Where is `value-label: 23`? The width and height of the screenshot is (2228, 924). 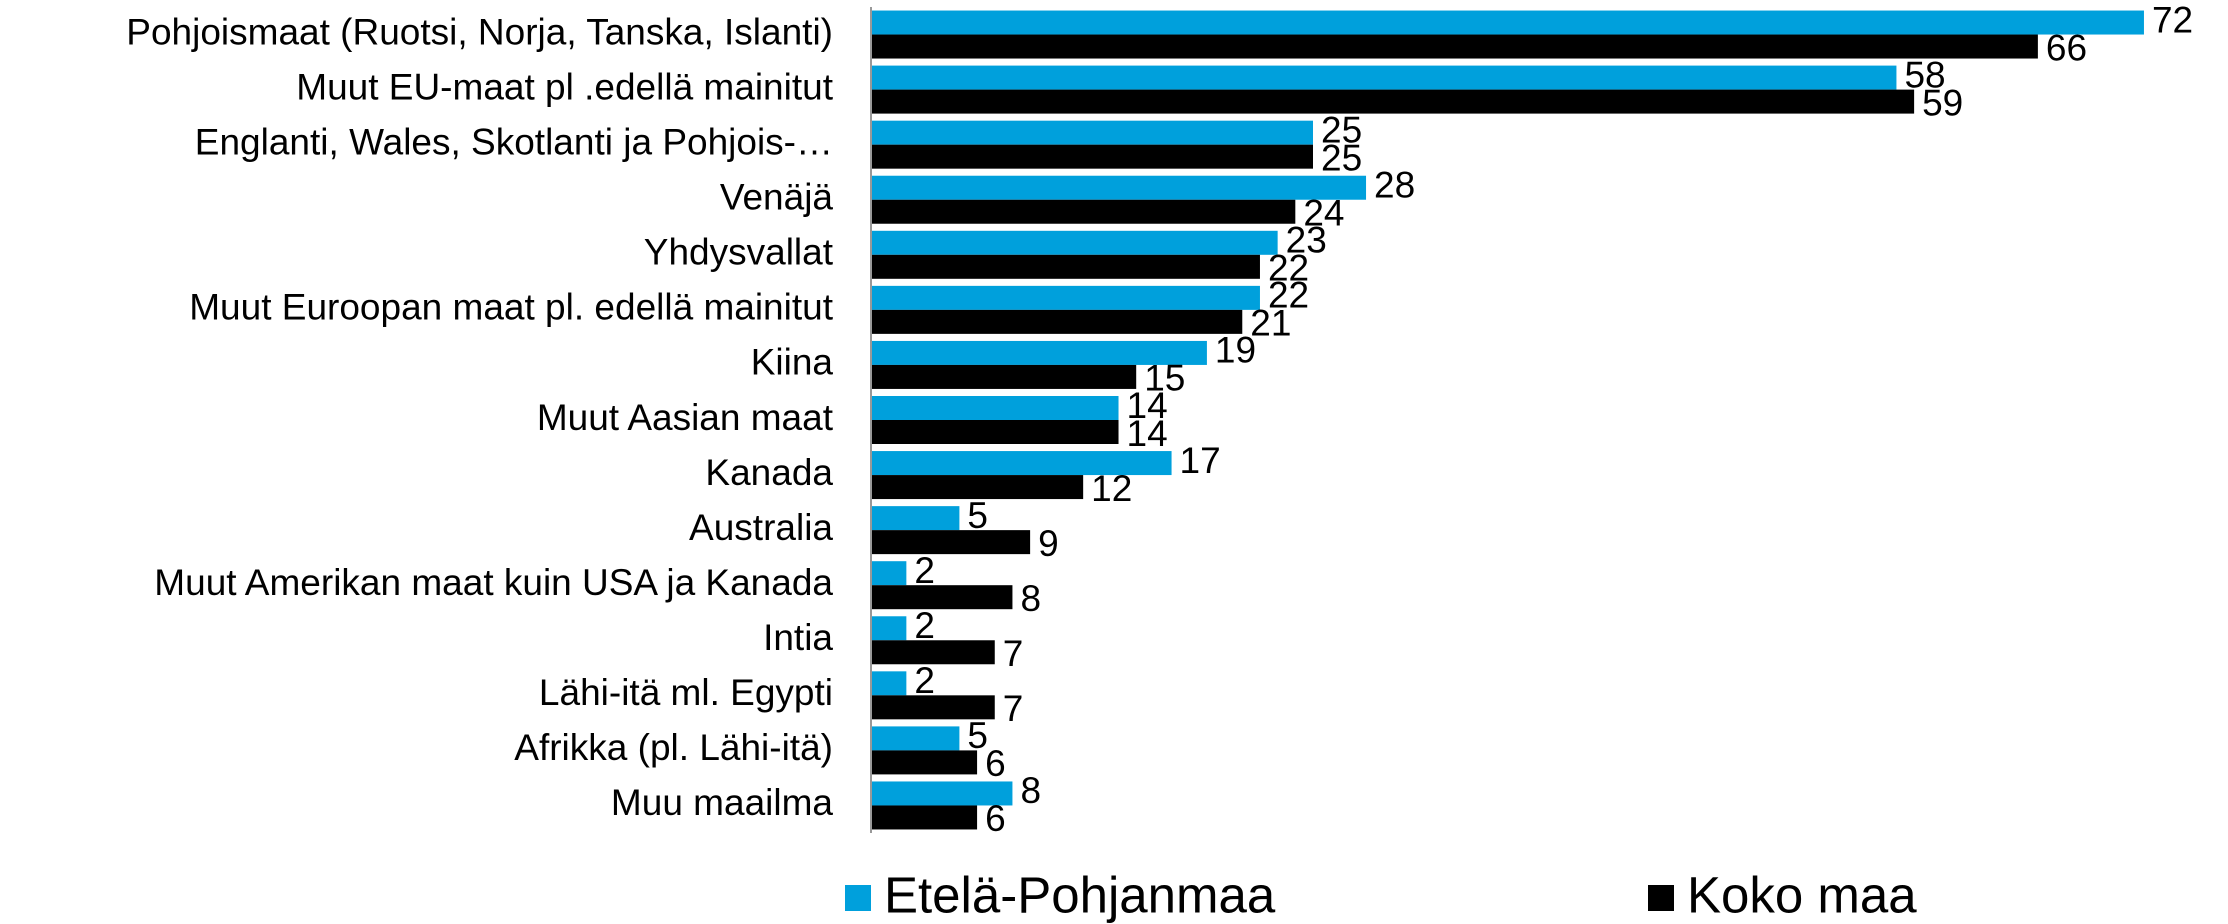
value-label: 23 is located at coordinates (1306, 240).